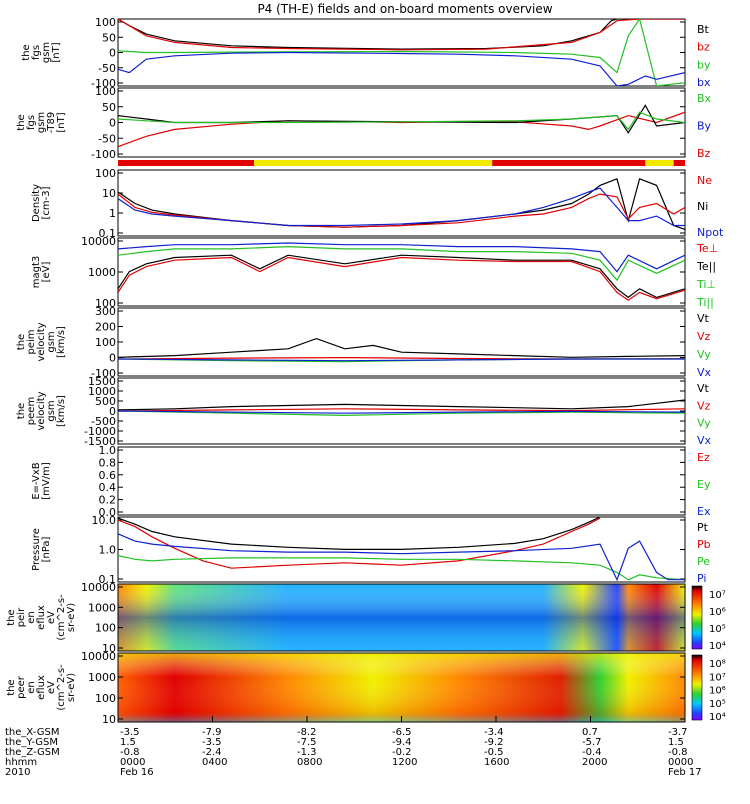 The height and width of the screenshot is (804, 750). Describe the element at coordinates (494, 742) in the screenshot. I see `x-axis-value: -9.2` at that location.